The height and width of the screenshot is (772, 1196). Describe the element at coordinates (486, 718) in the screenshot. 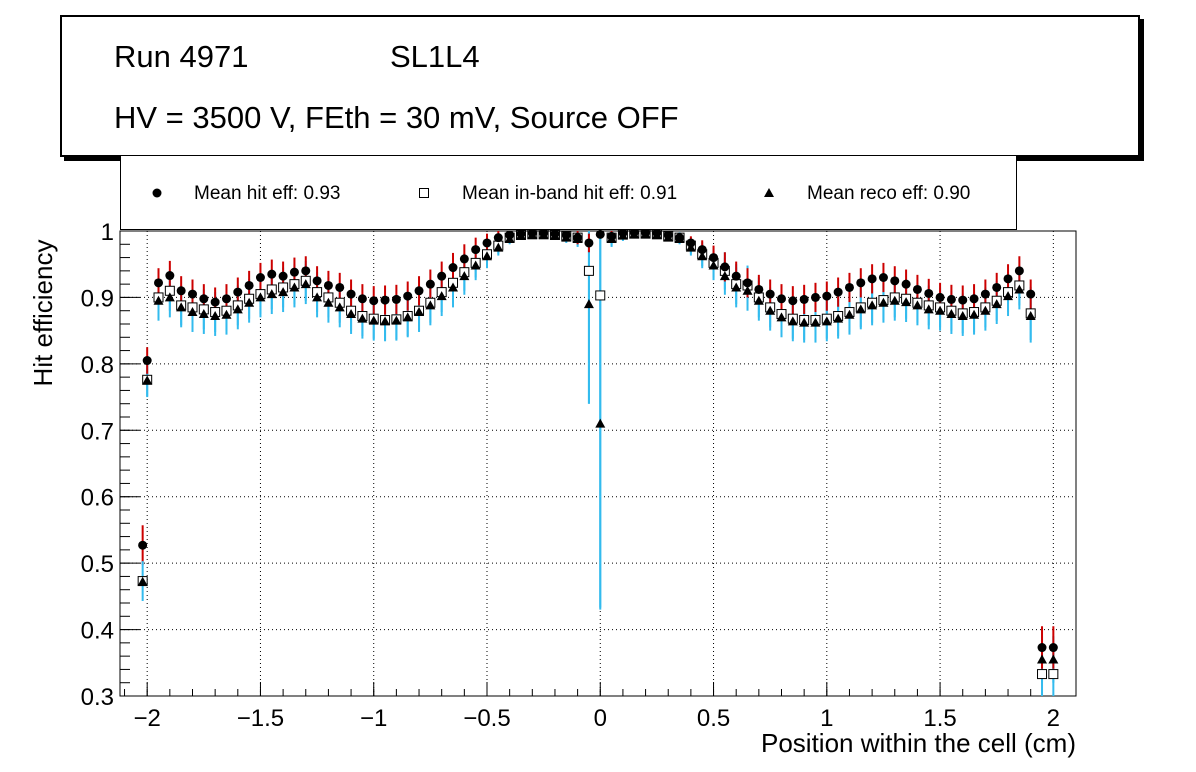

I see `x-tick-label: −0.5` at that location.